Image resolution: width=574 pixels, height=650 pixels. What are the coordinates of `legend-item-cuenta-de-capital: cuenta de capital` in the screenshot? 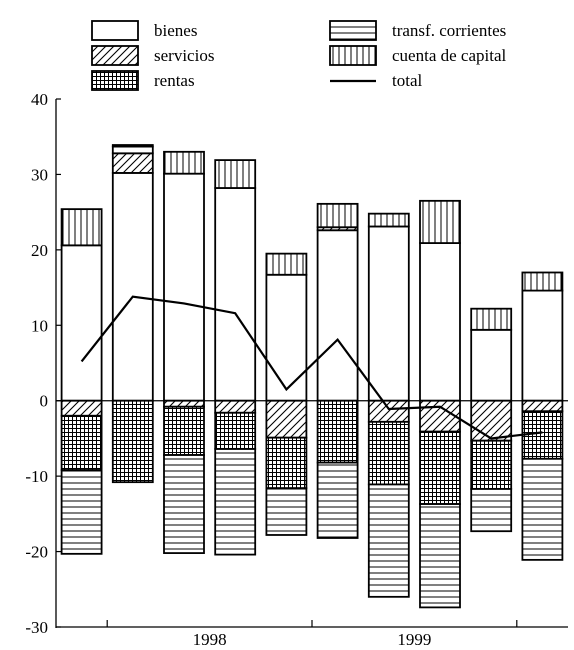 It's located at (417, 55).